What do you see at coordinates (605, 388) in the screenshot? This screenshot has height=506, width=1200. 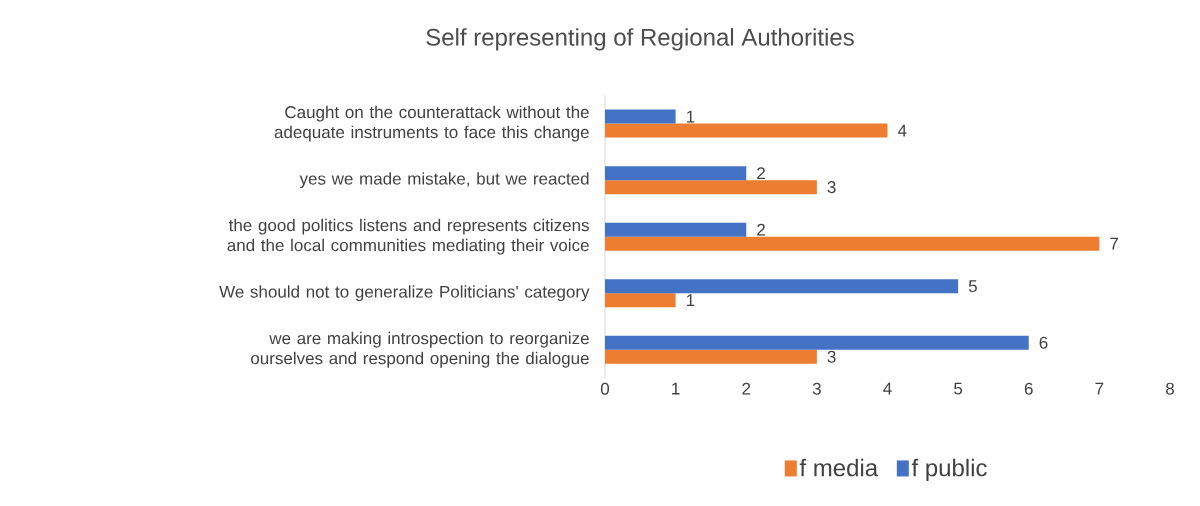 I see `x-tick-label: 0` at bounding box center [605, 388].